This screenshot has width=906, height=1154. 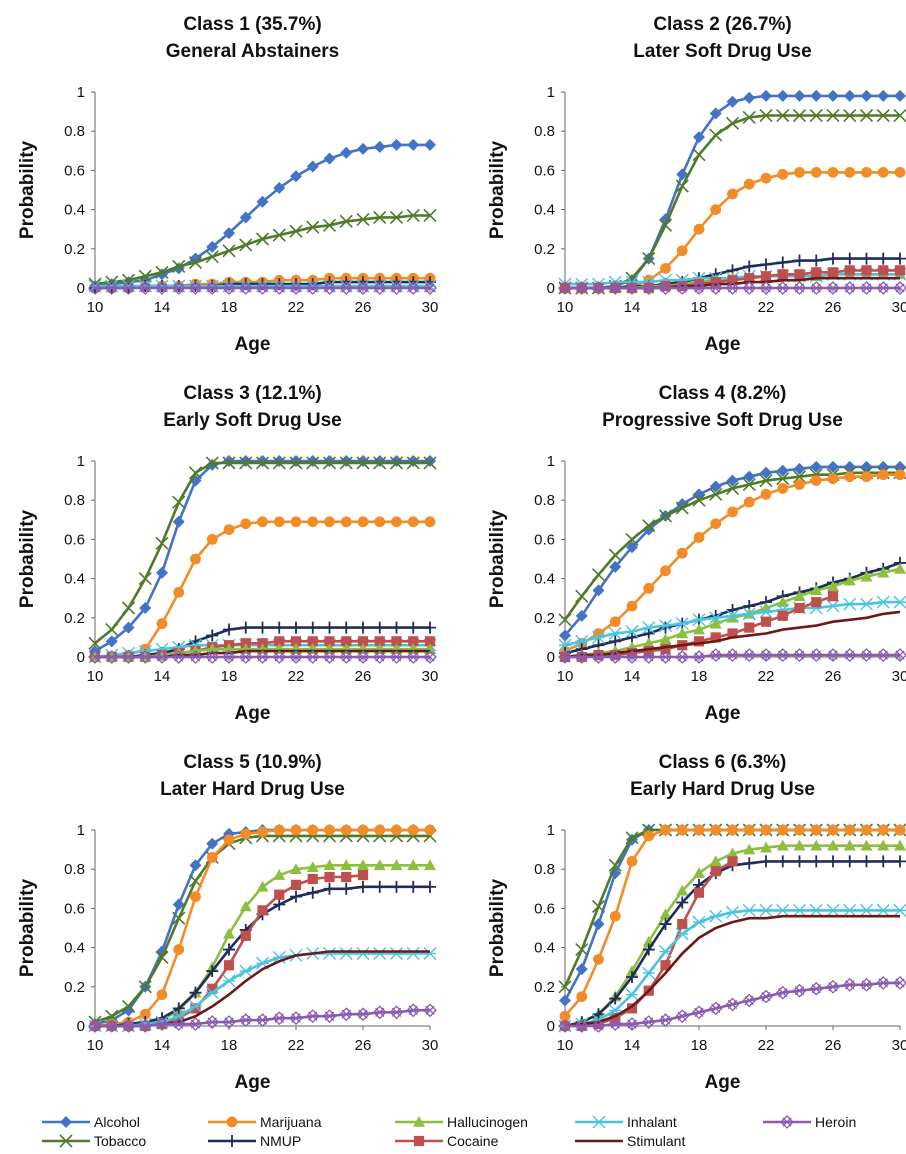 I want to click on y-tick-label: 1, so click(x=551, y=830).